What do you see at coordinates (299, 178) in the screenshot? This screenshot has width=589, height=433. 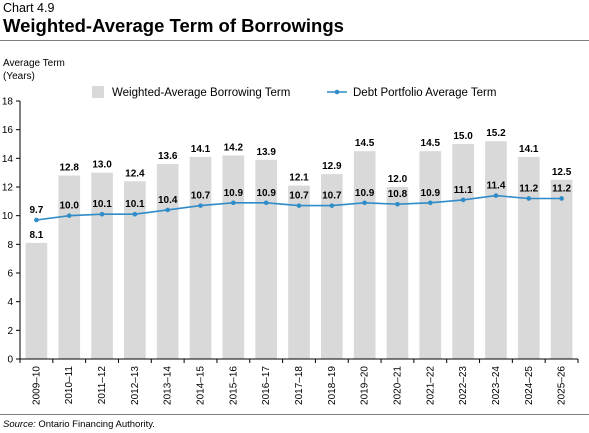 I see `bar-value-label: 12.1` at bounding box center [299, 178].